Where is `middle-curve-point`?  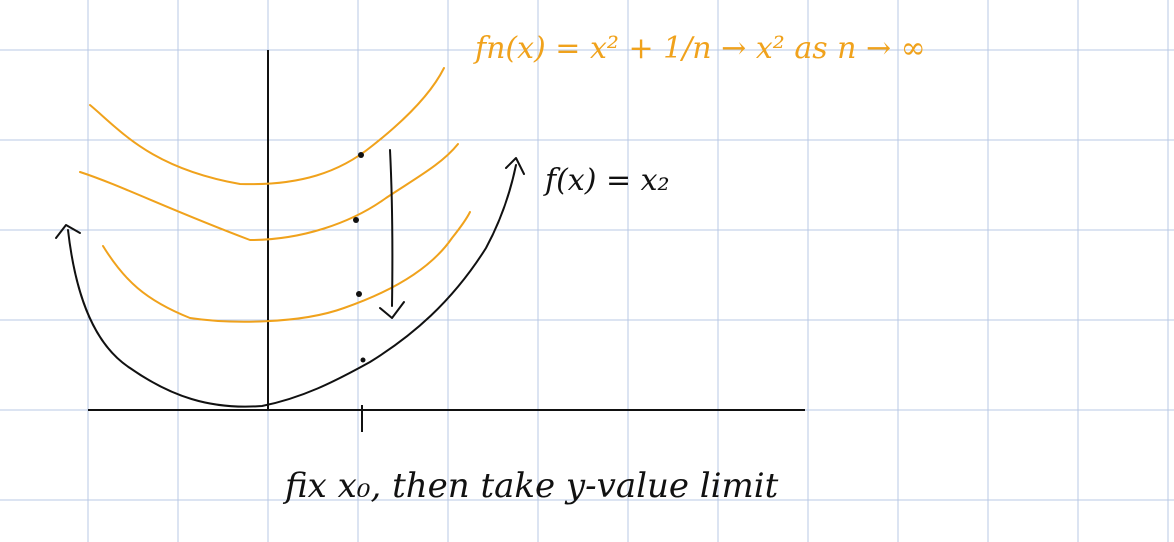 middle-curve-point is located at coordinates (356, 220).